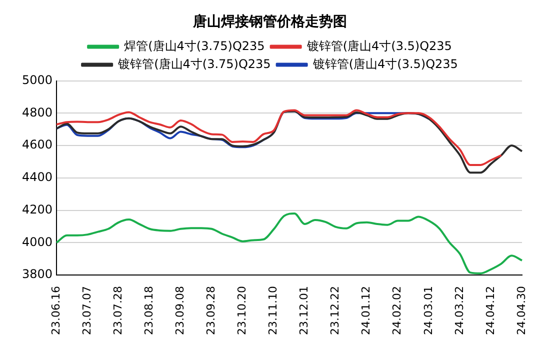  I want to click on chart-title: 唐山焊接钢管价格走势图, so click(269, 21).